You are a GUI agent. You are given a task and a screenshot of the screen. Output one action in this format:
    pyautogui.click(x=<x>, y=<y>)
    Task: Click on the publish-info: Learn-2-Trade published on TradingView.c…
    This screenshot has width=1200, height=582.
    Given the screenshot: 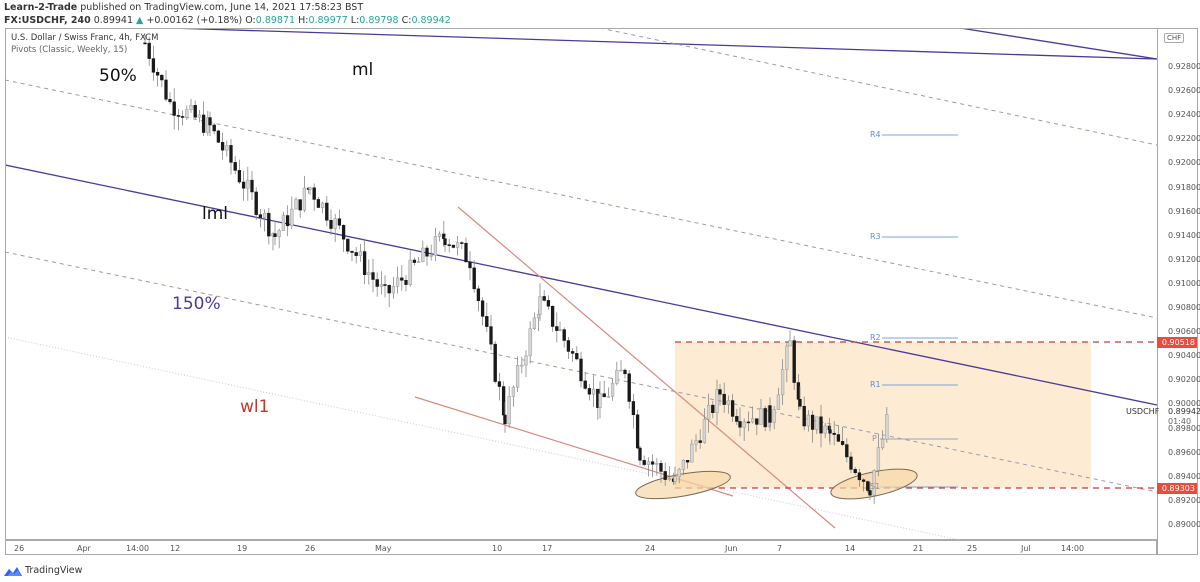 What is the action you would take?
    pyautogui.click(x=183, y=7)
    